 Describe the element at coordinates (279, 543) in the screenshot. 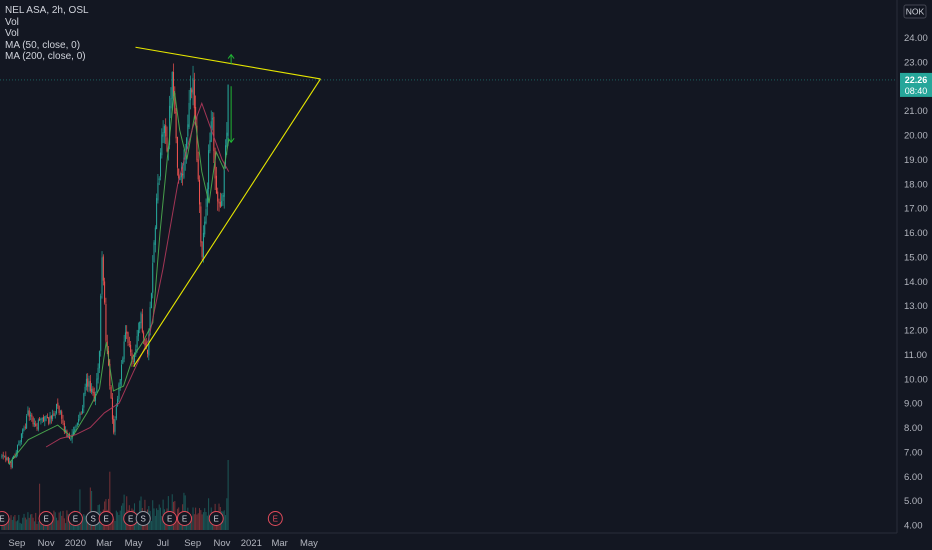

I see `x-tick-label: Mar` at that location.